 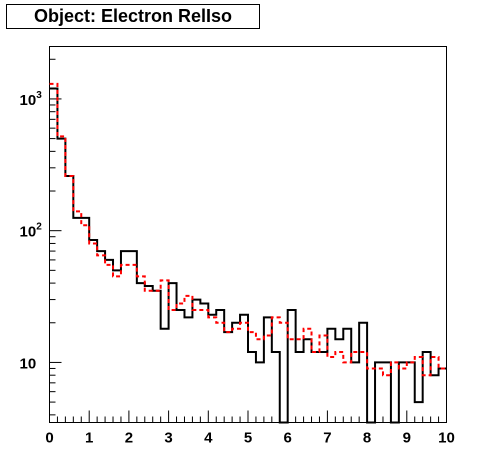 I want to click on x-tick-label: 5, so click(x=248, y=438).